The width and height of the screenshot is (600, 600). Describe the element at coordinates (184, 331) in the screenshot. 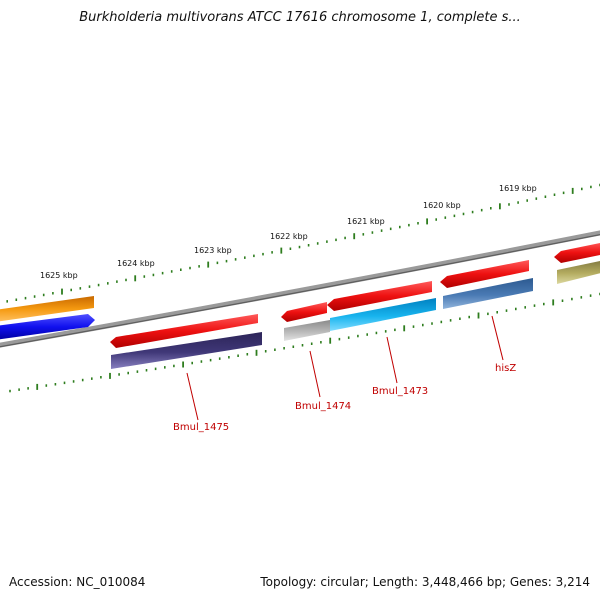

I see `cds-feature-bmul1475` at that location.